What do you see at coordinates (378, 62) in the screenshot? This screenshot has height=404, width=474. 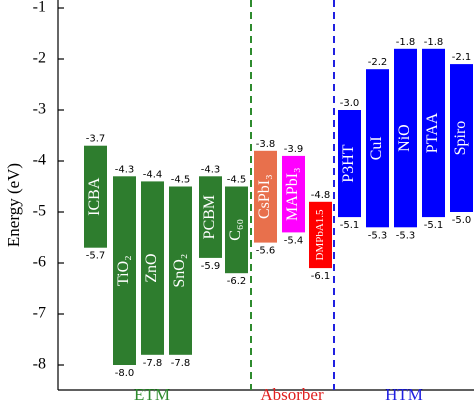 I see `top-label: -2.2` at bounding box center [378, 62].